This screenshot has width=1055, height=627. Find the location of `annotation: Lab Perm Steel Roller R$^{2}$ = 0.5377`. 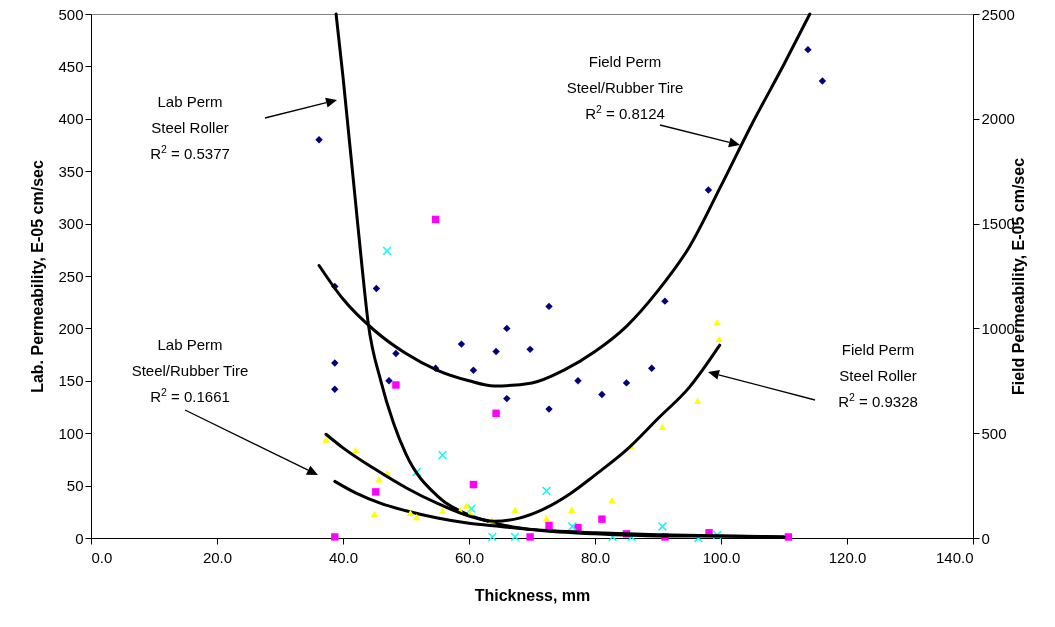

annotation: Lab Perm Steel Roller R$^{2}$ = 0.5377 is located at coordinates (190, 127).